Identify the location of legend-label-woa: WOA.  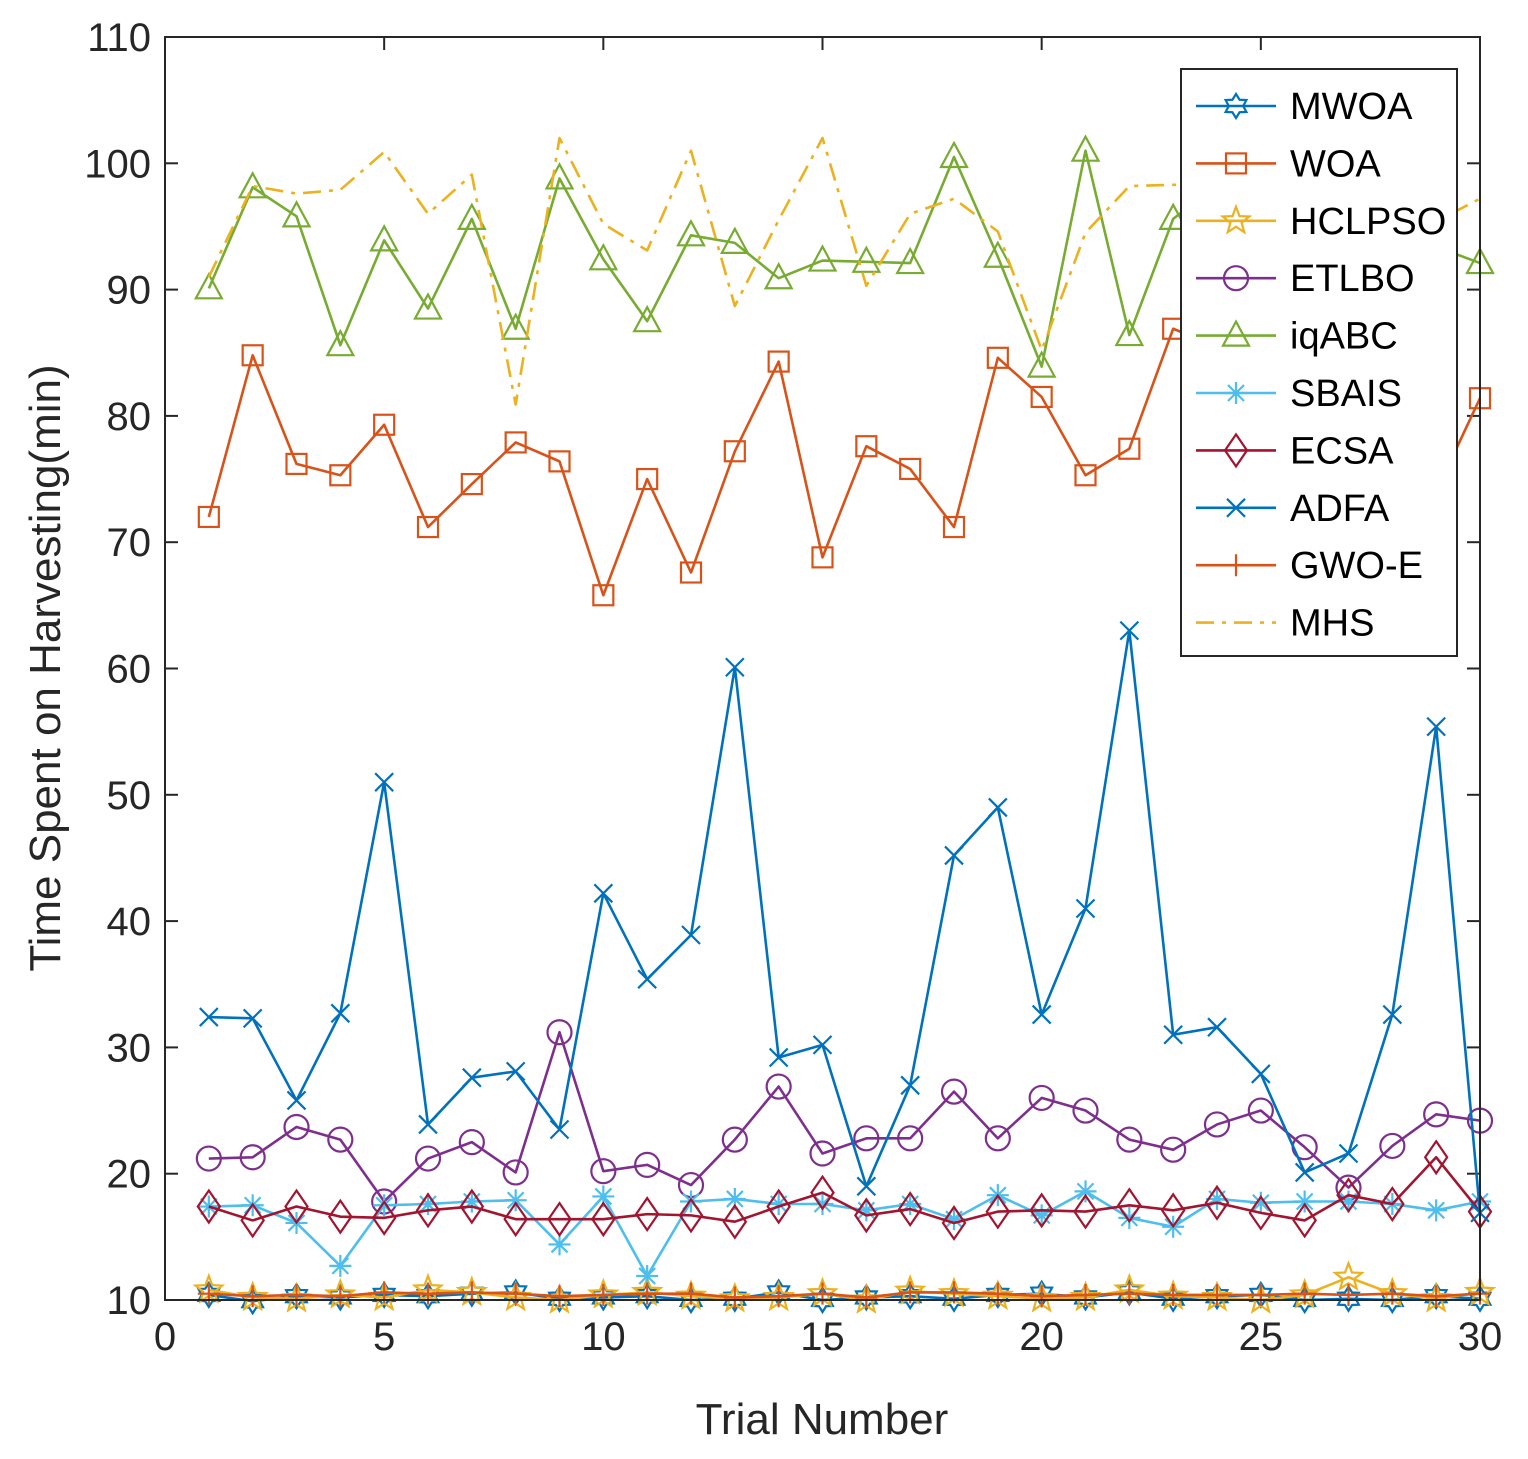
(1335, 164).